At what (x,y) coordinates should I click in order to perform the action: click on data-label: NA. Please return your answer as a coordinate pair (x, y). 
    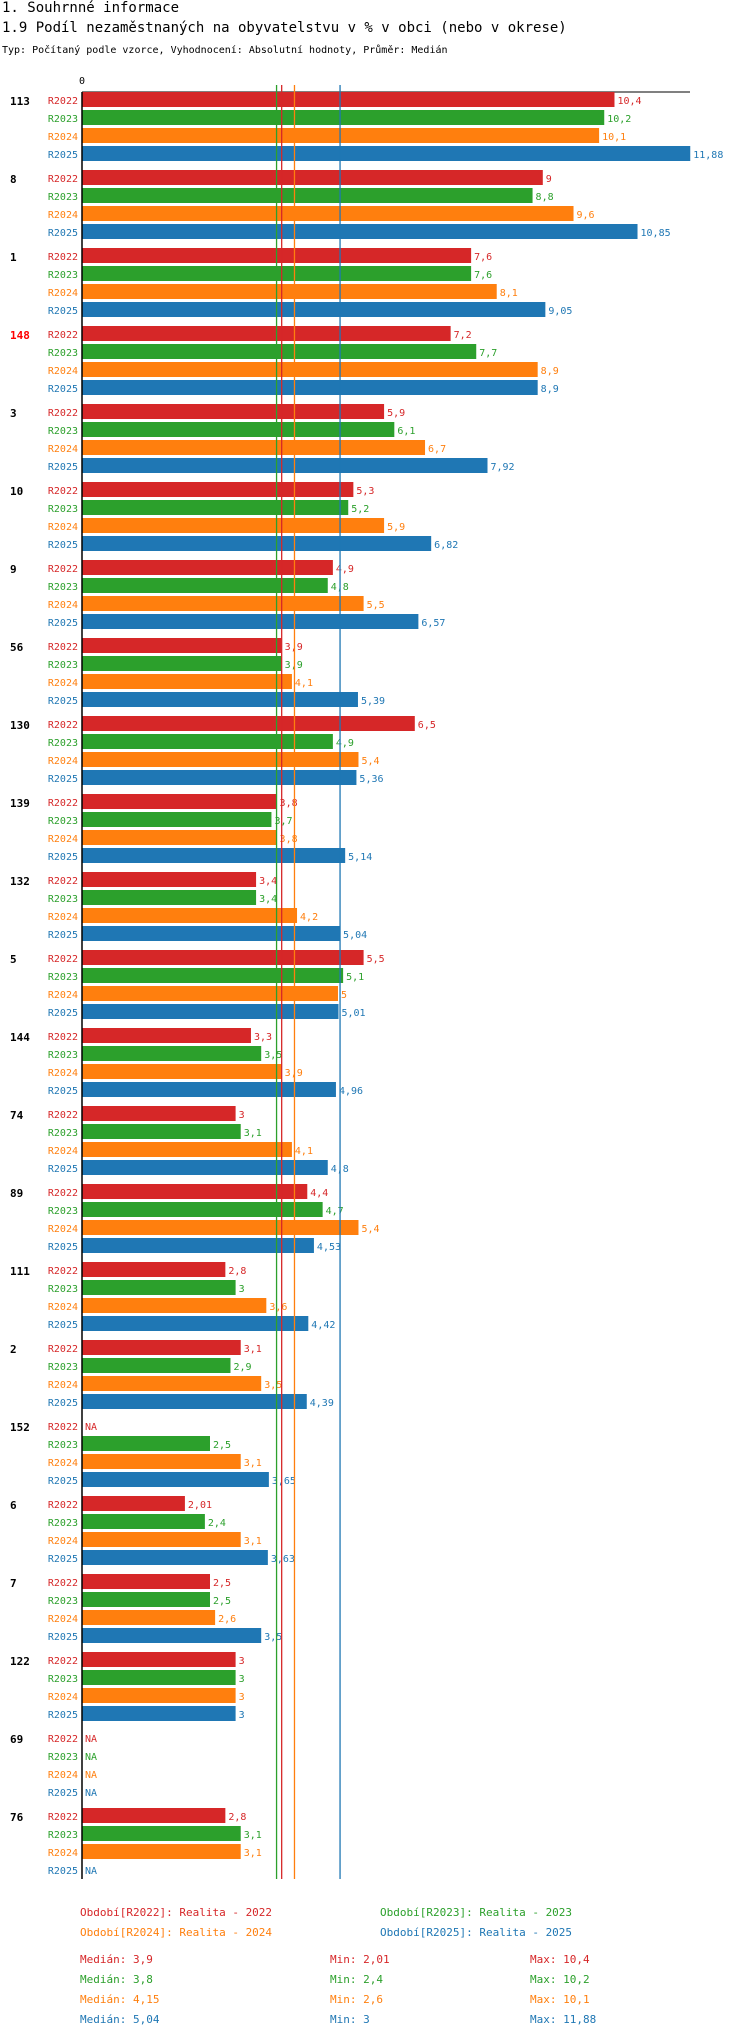
    Looking at the image, I should click on (91, 1871).